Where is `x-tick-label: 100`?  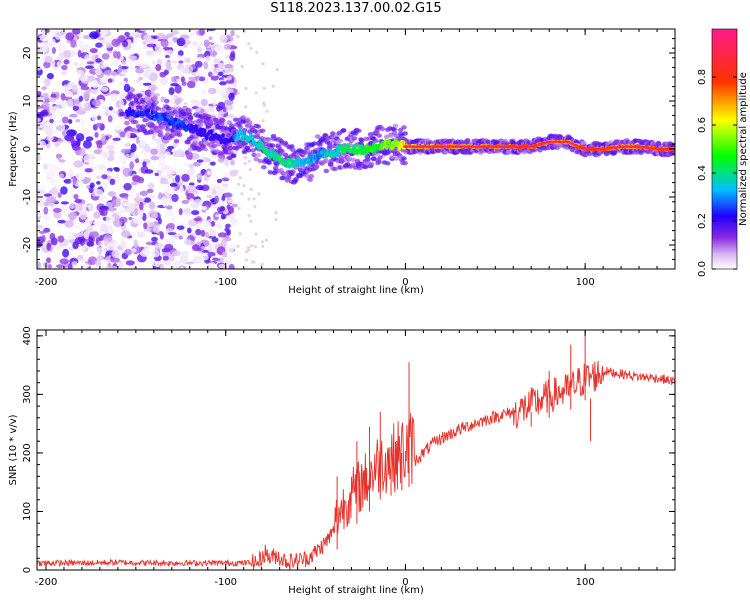
x-tick-label: 100 is located at coordinates (585, 282).